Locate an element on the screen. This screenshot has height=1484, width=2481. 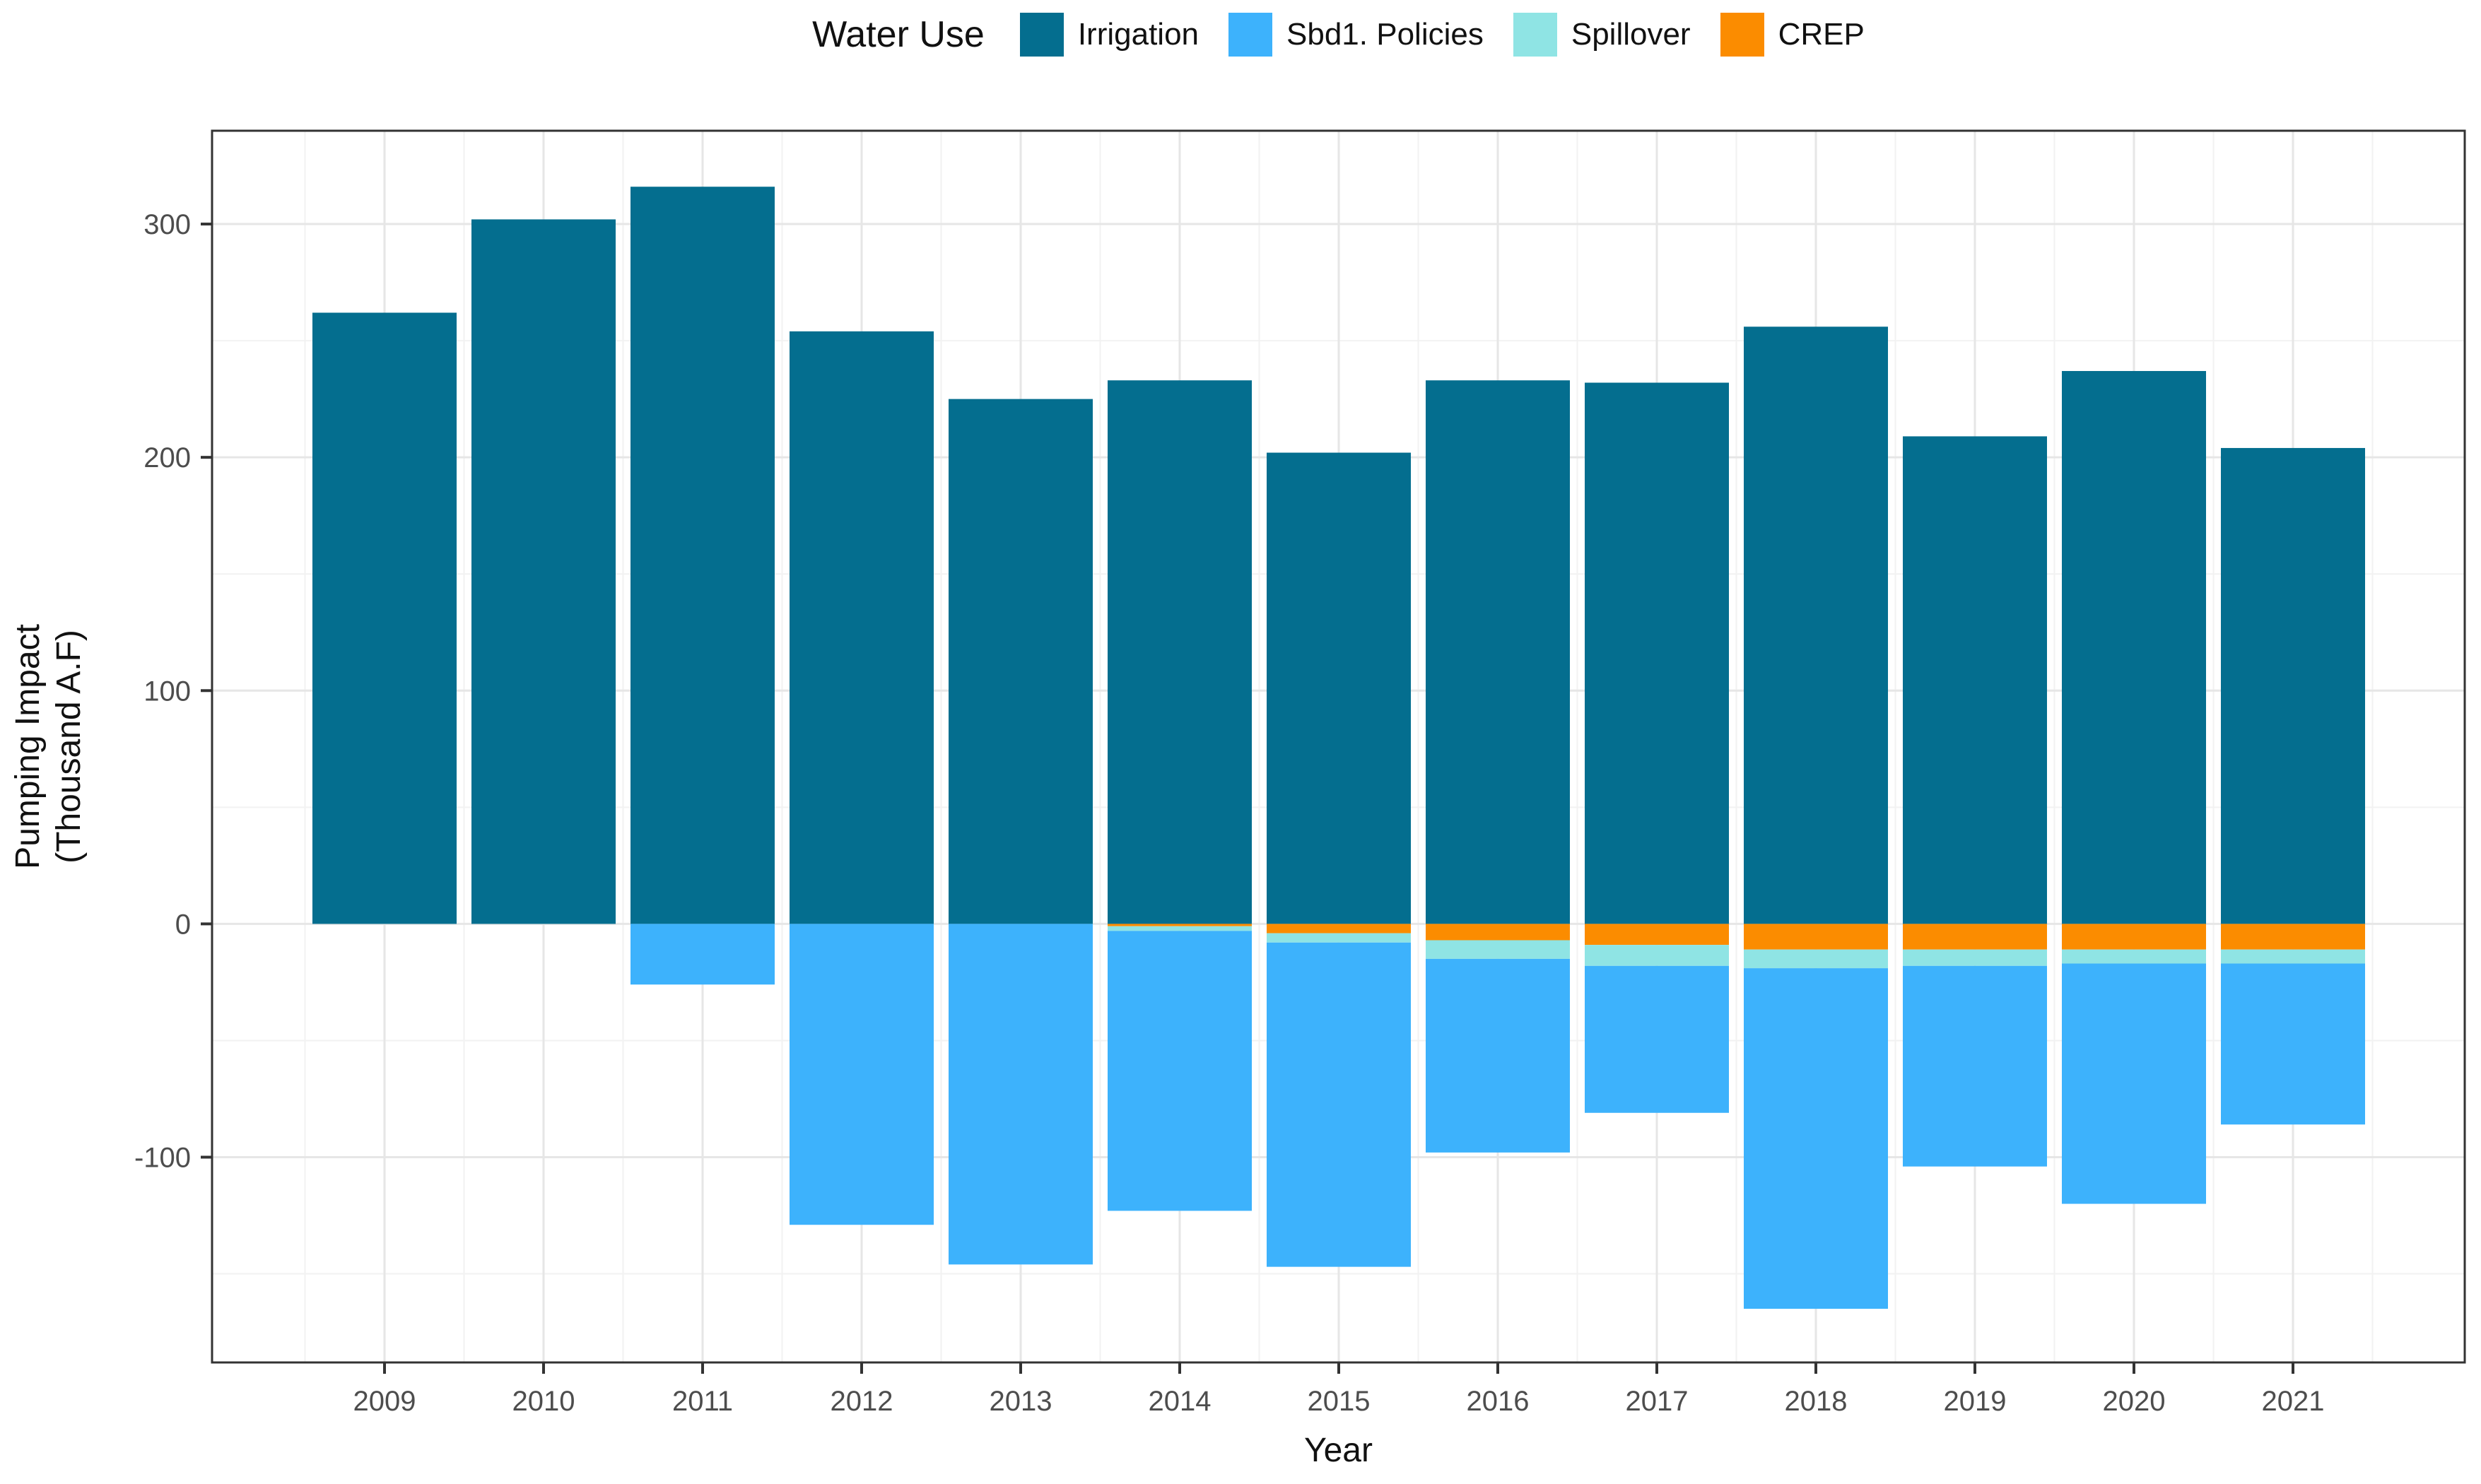
bar-segment-sbd1-policies-2020 is located at coordinates (2134, 1083).